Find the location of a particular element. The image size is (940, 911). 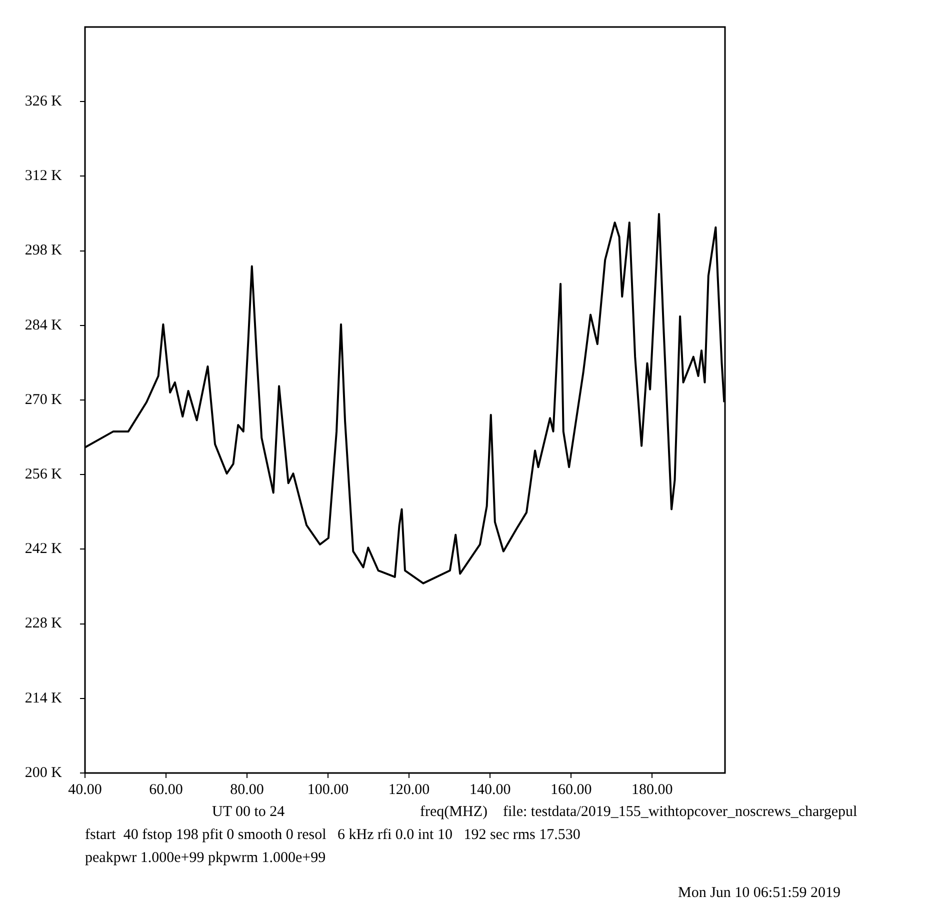

y-tick-label: 270 K is located at coordinates (43, 400).